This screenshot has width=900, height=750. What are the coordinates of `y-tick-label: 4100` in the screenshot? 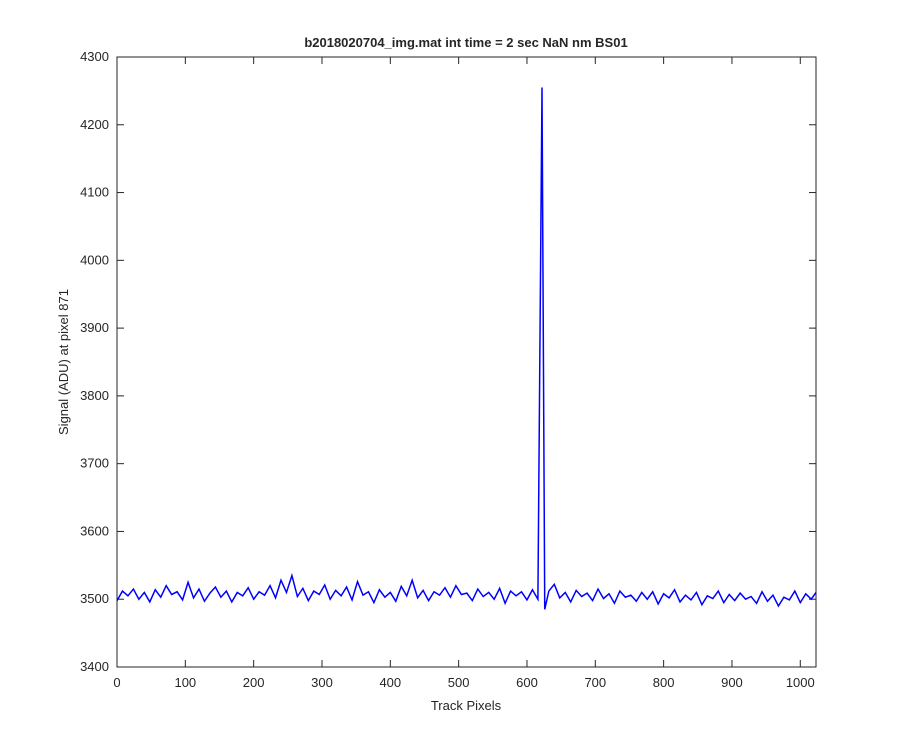 It's located at (94, 192).